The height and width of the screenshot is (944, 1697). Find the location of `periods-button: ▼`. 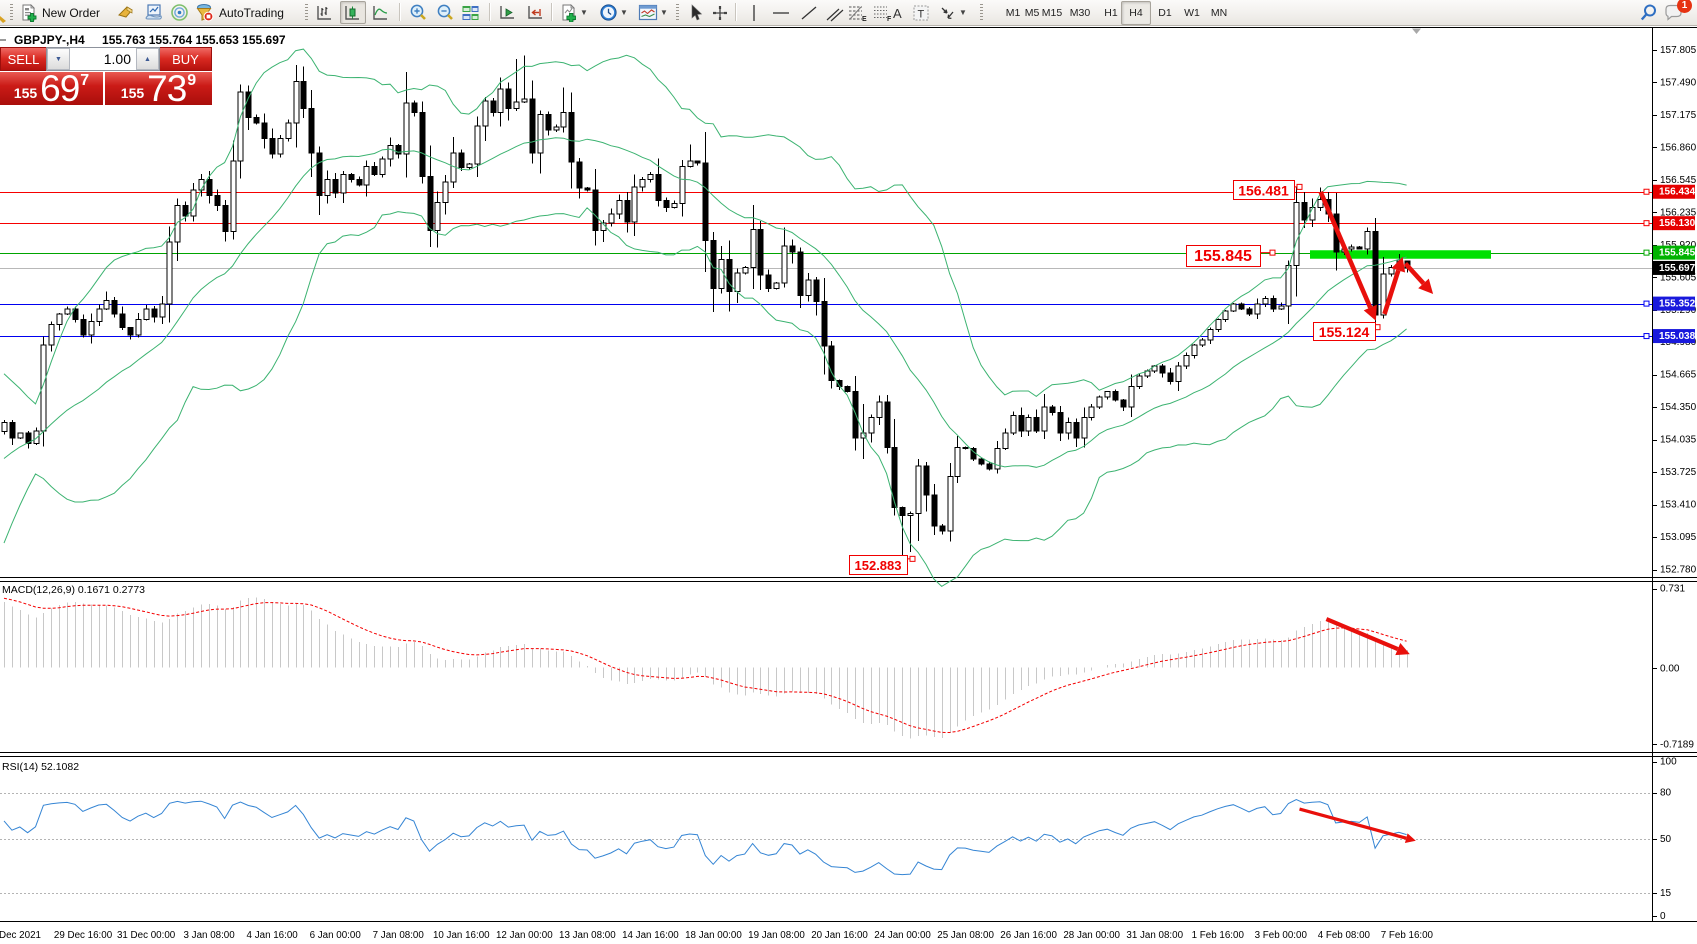

periods-button: ▼ is located at coordinates (613, 12).